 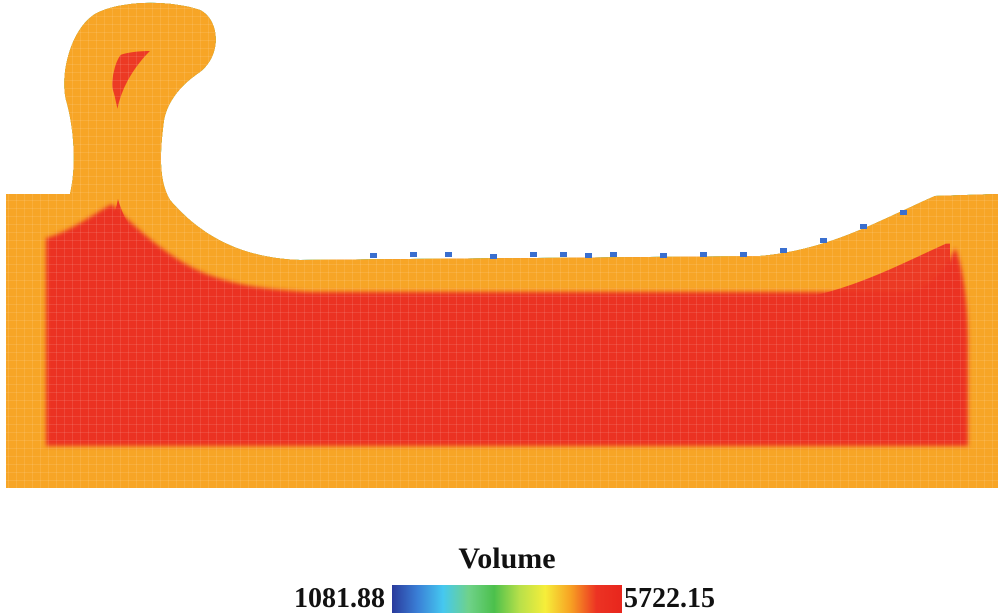 I want to click on colorbar, so click(x=507, y=599).